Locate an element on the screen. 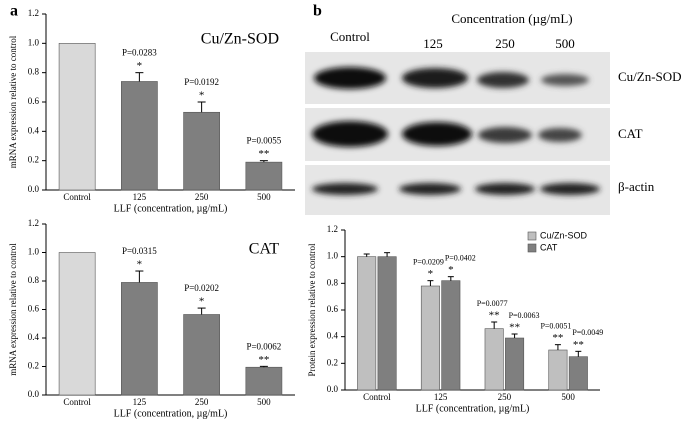  blot-bands is located at coordinates (456, 131).